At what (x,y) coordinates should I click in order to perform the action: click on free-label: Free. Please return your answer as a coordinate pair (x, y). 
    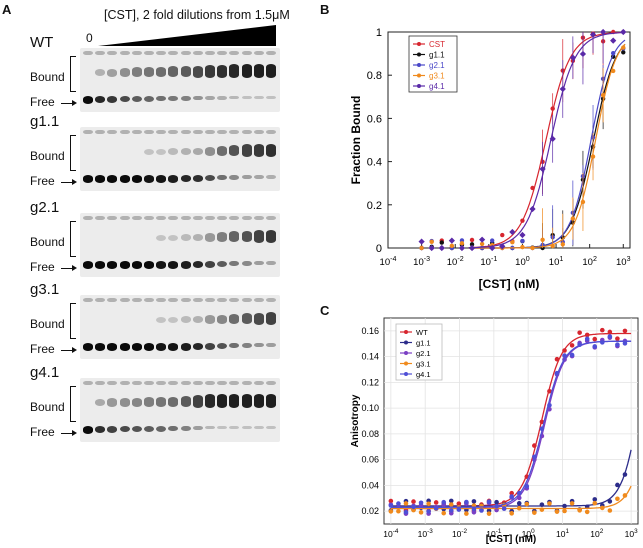
    Looking at the image, I should click on (42, 349).